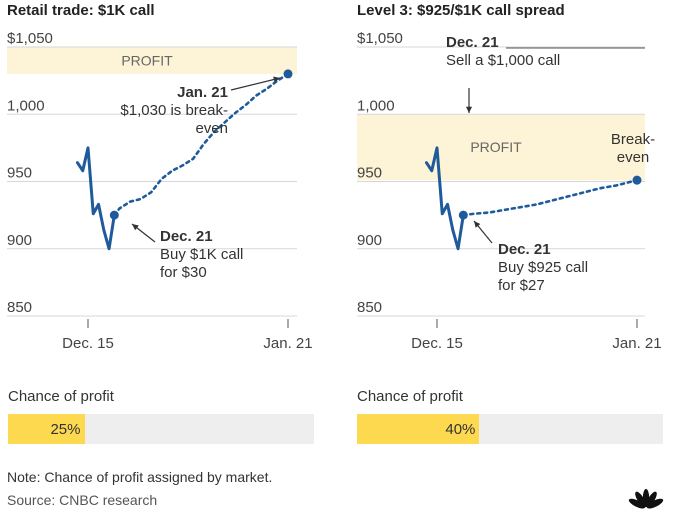  What do you see at coordinates (202, 92) in the screenshot?
I see `annotation-line: Jan. 21` at bounding box center [202, 92].